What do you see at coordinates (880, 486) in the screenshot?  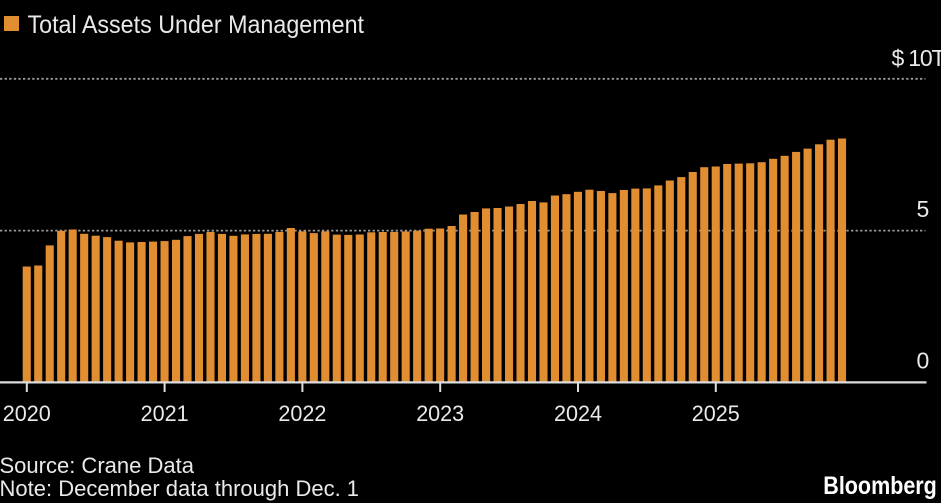 I see `svg-text: Bloomberg` at bounding box center [880, 486].